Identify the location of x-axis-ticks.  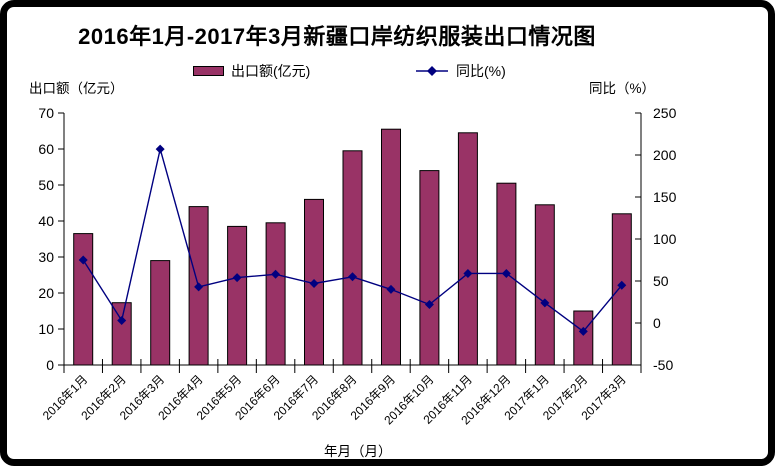
(352, 366).